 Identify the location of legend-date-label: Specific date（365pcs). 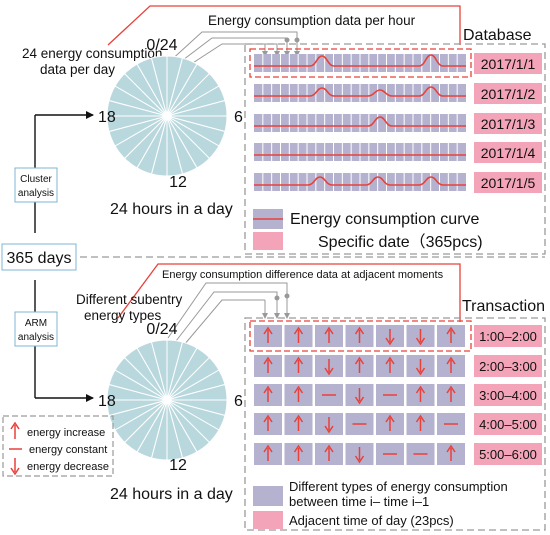
(400, 242).